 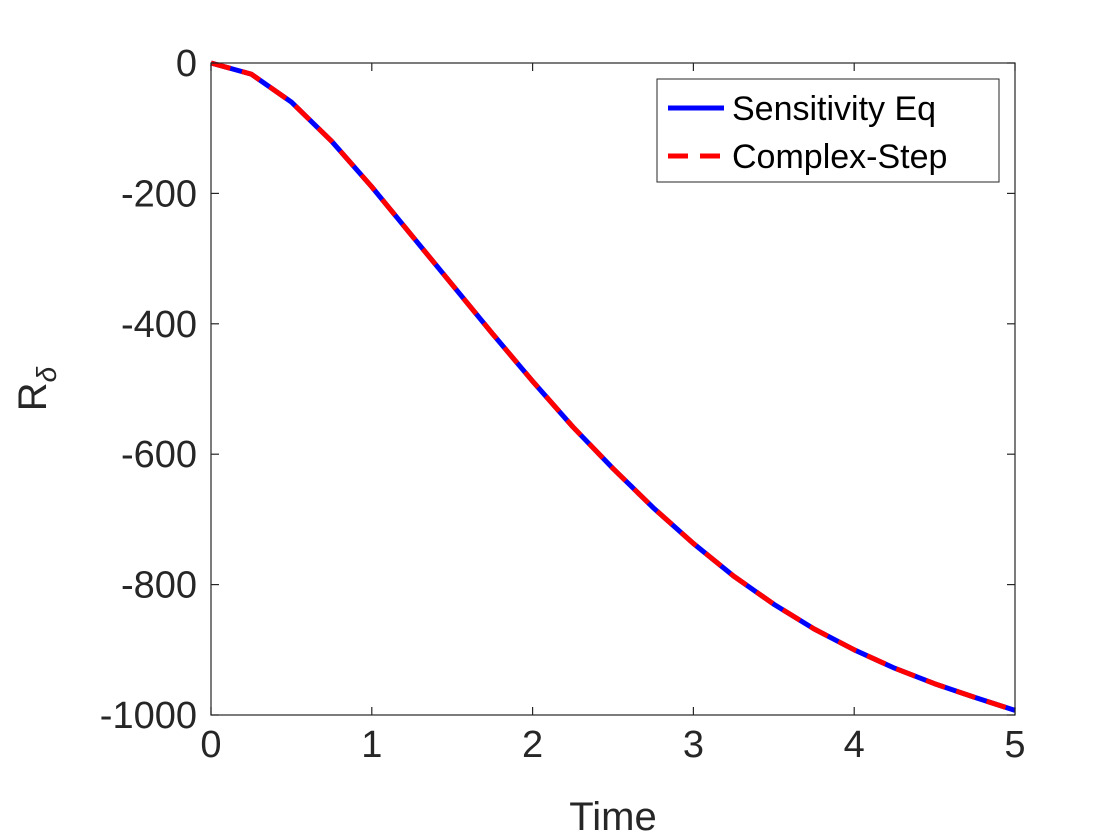 I want to click on y-tick-label: 0, so click(x=186, y=64).